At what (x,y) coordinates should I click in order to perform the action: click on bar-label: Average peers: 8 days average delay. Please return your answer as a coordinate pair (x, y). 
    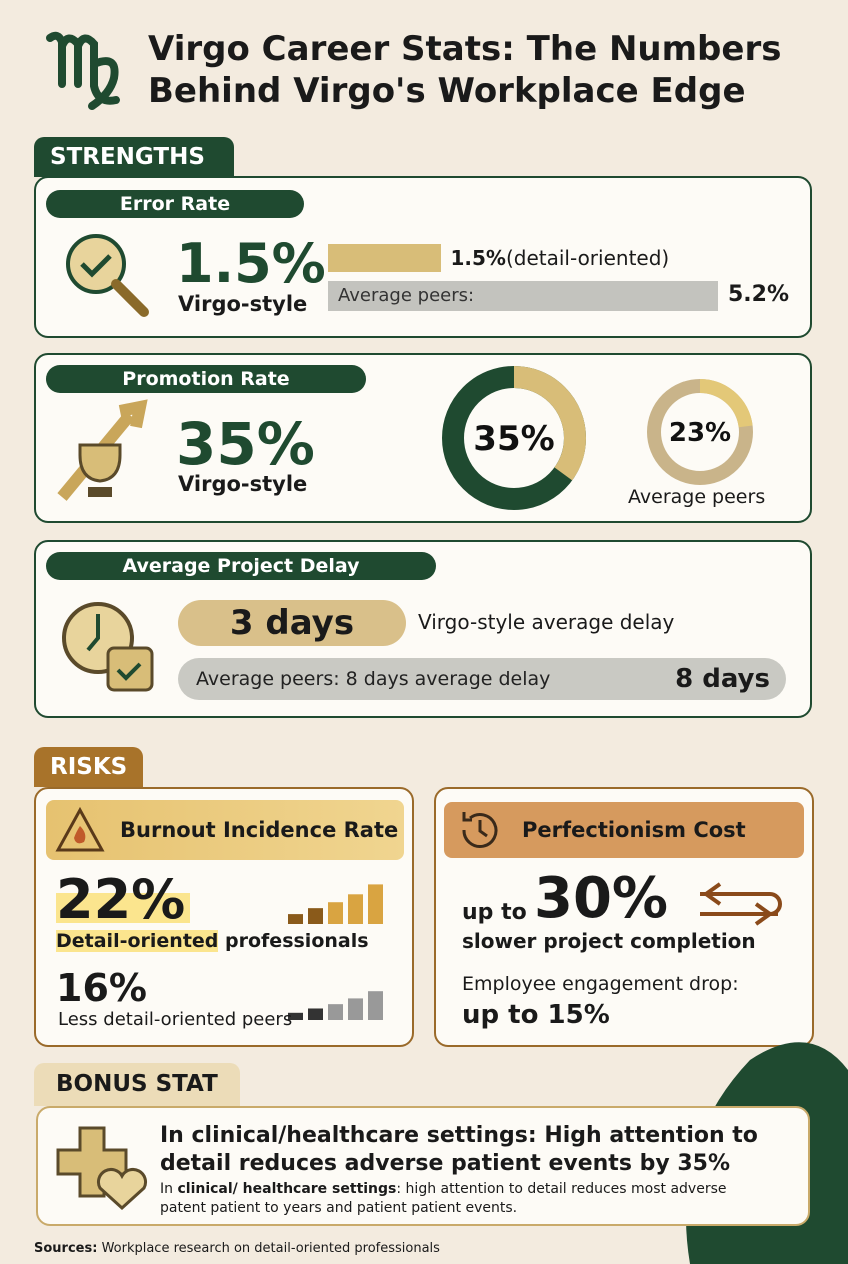
    Looking at the image, I should click on (373, 679).